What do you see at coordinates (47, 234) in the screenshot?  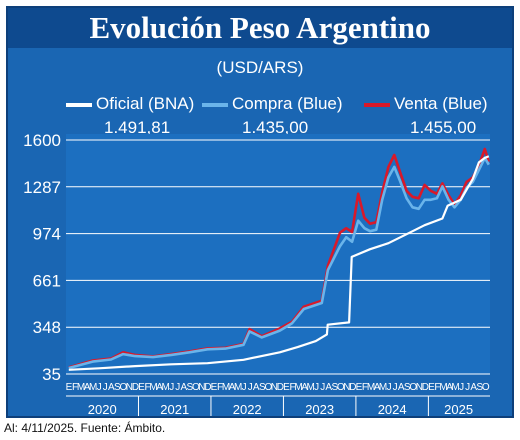 I see `y-tick-label: 974` at bounding box center [47, 234].